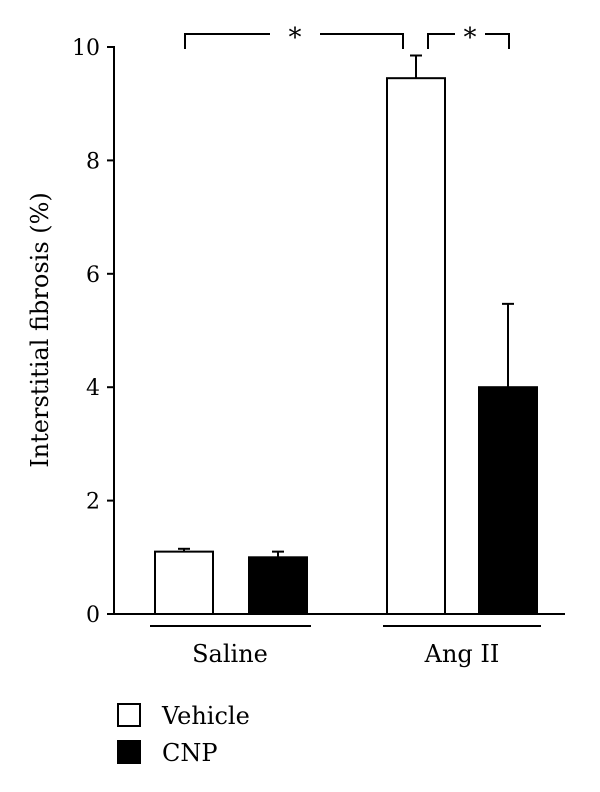 The height and width of the screenshot is (792, 600). I want to click on legend-label: Vehicle, so click(205, 716).